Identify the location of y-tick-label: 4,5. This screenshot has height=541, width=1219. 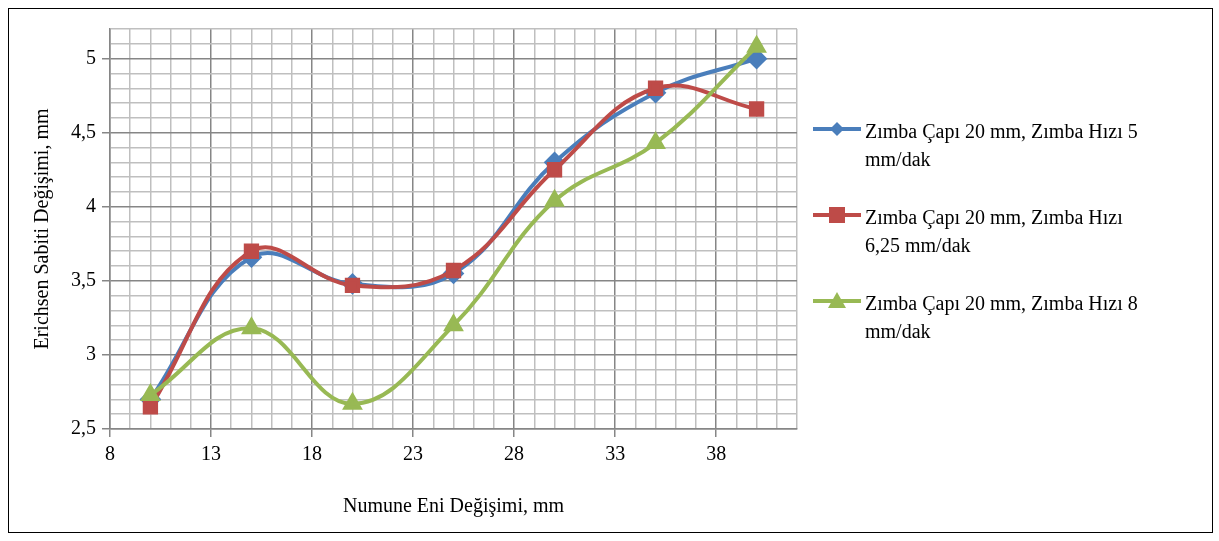
(83, 130).